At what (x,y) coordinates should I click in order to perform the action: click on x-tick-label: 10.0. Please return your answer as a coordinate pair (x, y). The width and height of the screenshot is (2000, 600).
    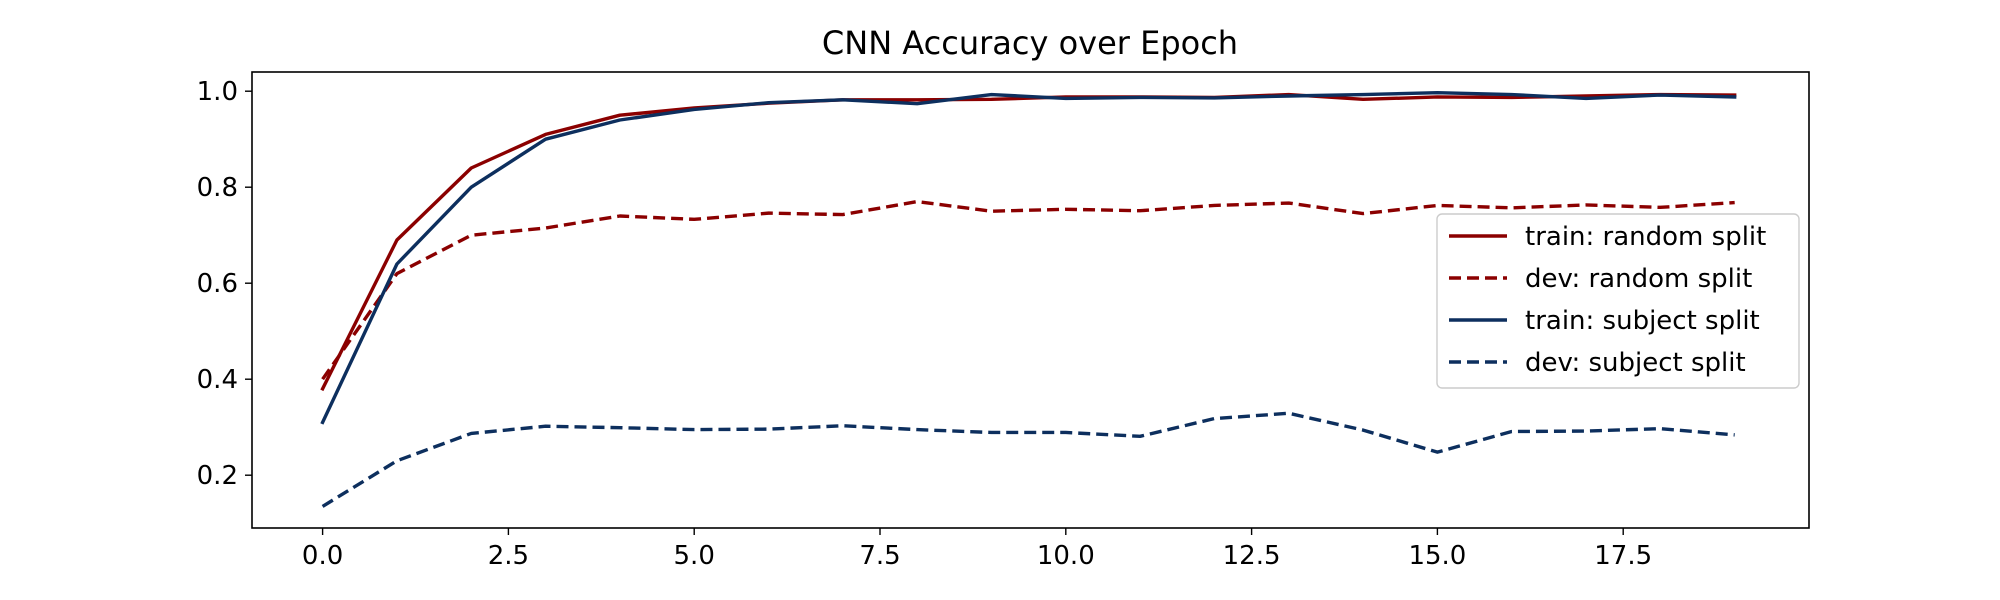
    Looking at the image, I should click on (1066, 556).